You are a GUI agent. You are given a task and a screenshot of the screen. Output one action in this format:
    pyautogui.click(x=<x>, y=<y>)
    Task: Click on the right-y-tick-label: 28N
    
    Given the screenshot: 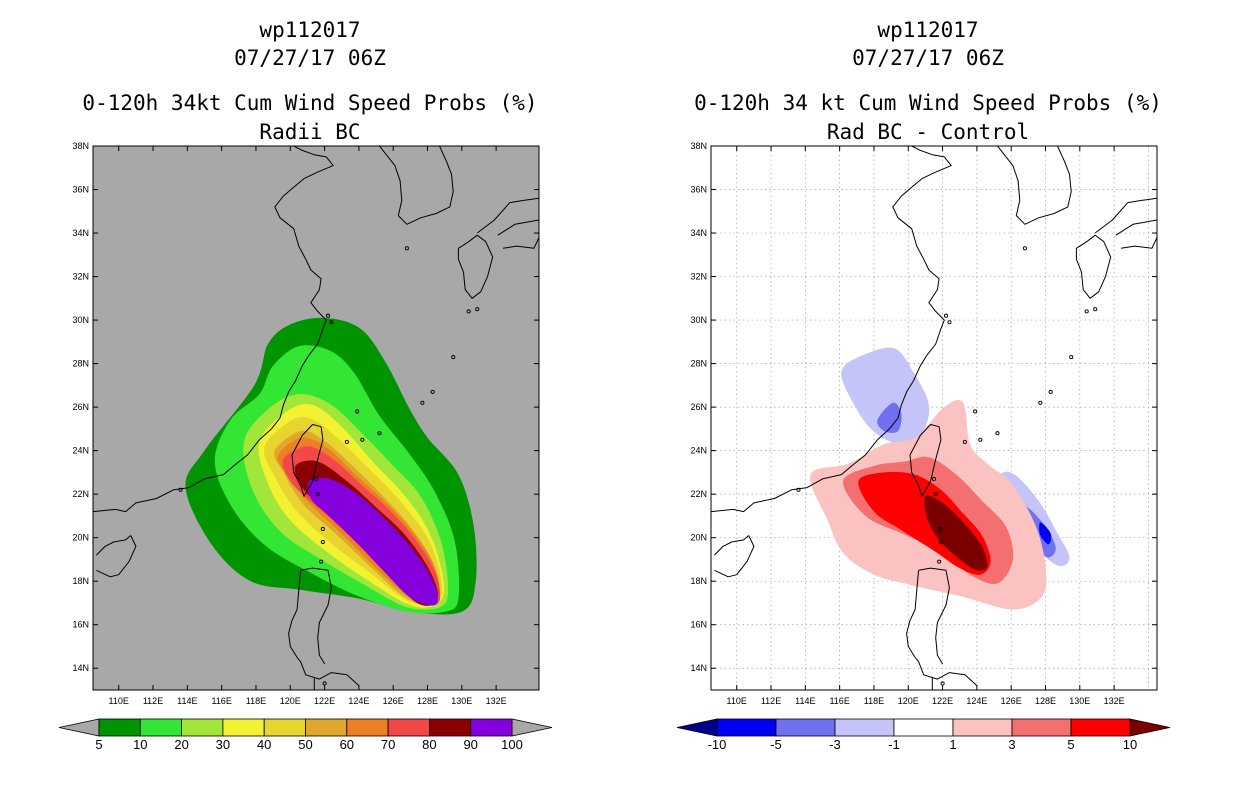 What is the action you would take?
    pyautogui.click(x=698, y=364)
    